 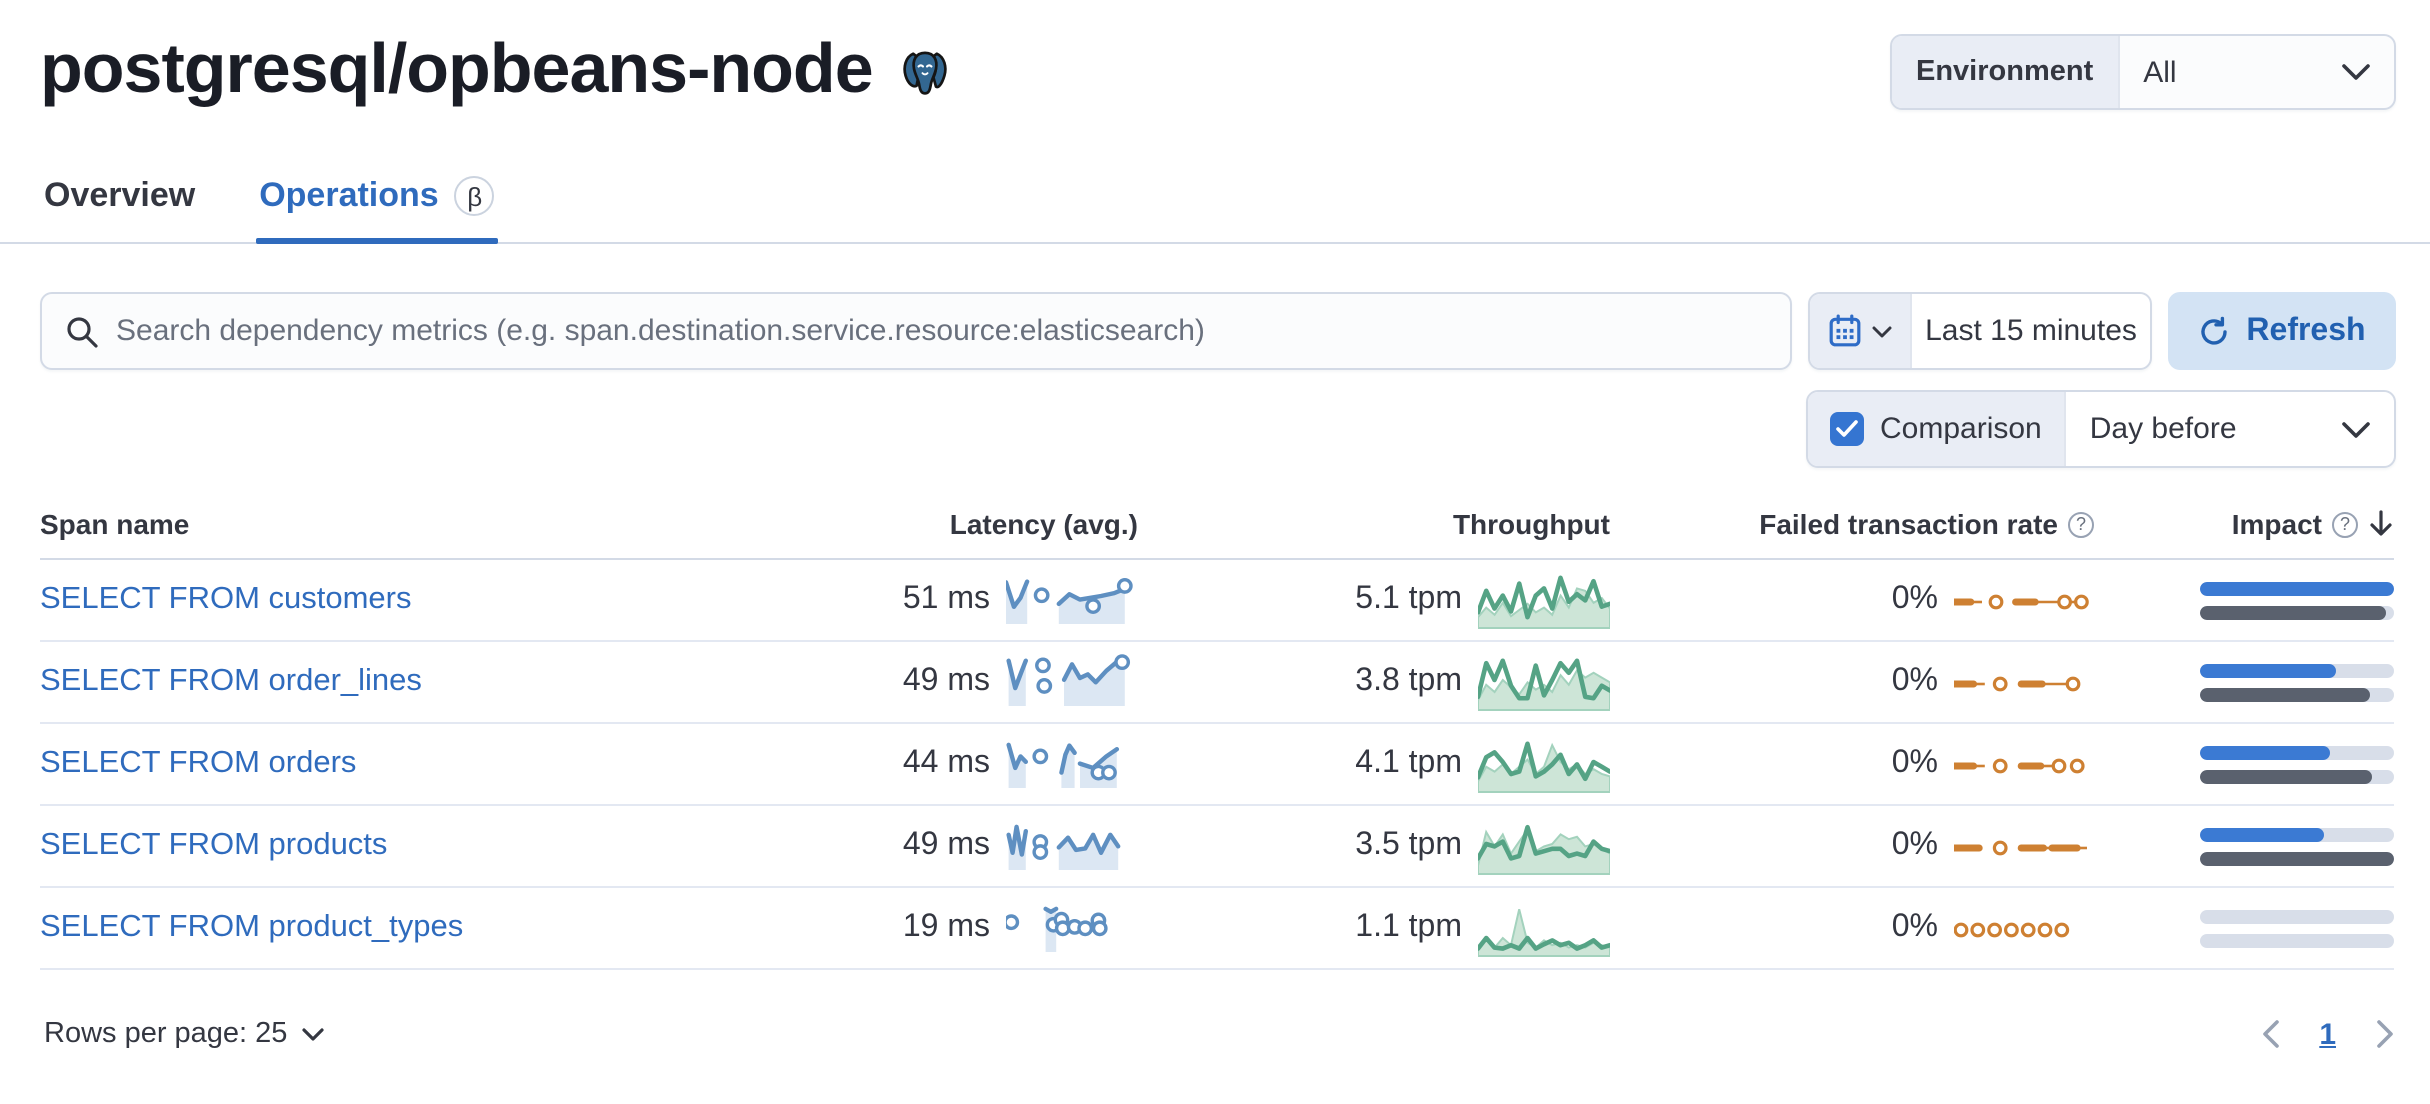 I want to click on comparison-select-value: Day before, so click(x=2163, y=429).